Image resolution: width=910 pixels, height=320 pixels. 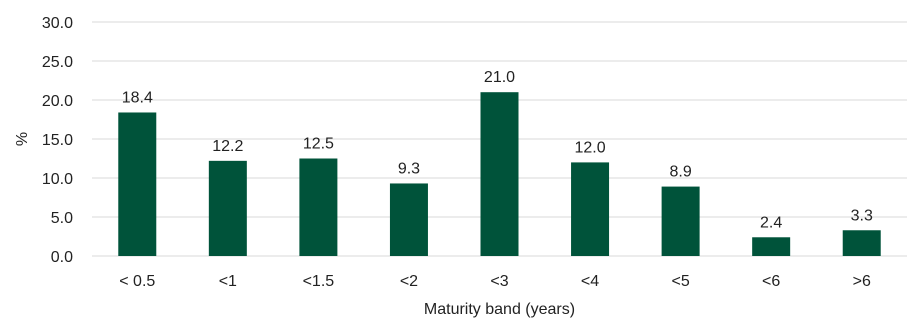 What do you see at coordinates (227, 146) in the screenshot?
I see `data-label: 12.2` at bounding box center [227, 146].